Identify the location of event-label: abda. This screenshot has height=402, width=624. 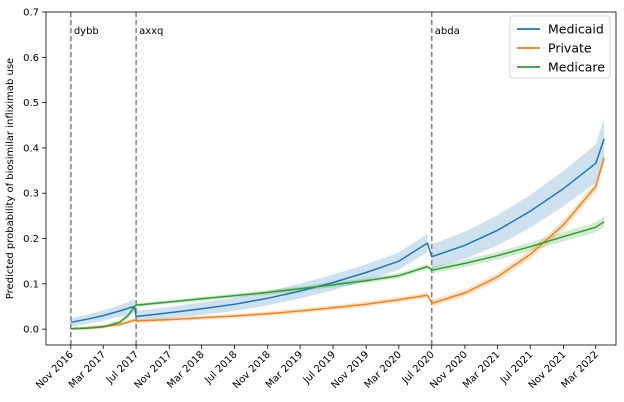
(447, 31).